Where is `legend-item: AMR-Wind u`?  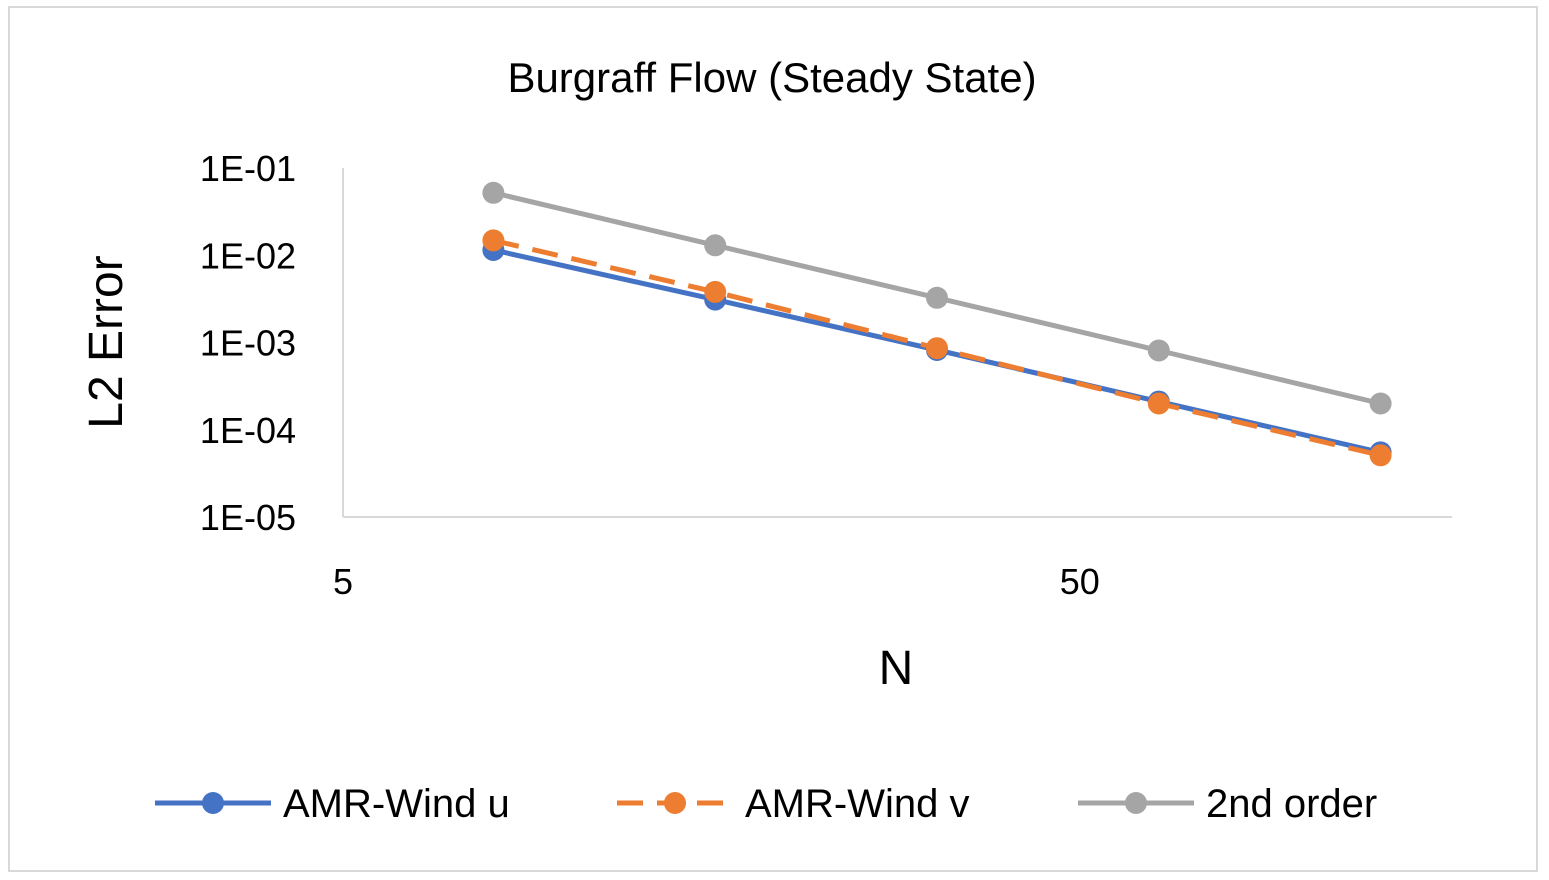 legend-item: AMR-Wind u is located at coordinates (332, 804).